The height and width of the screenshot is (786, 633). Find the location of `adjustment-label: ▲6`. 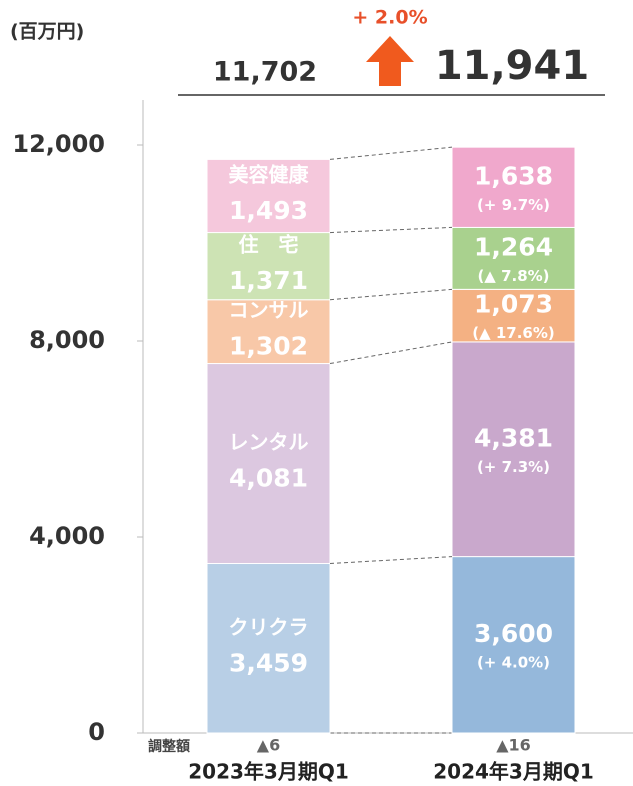

adjustment-label: ▲6 is located at coordinates (268, 745).